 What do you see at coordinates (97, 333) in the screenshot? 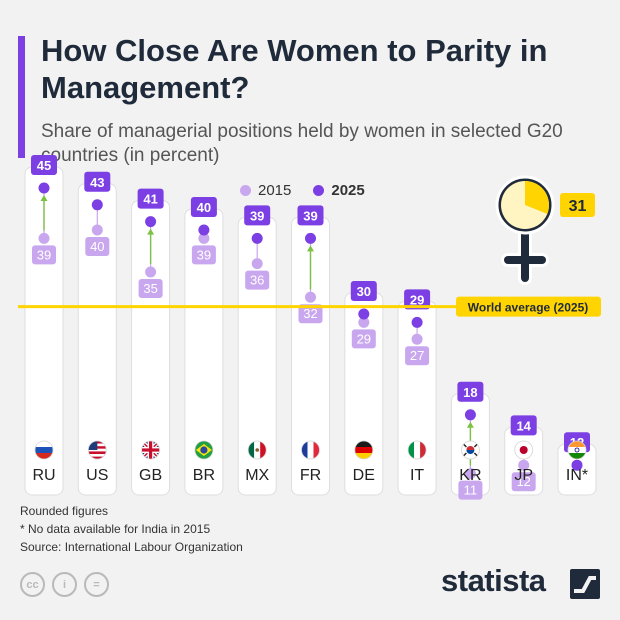
I see `country-column: 43 40 US` at bounding box center [97, 333].